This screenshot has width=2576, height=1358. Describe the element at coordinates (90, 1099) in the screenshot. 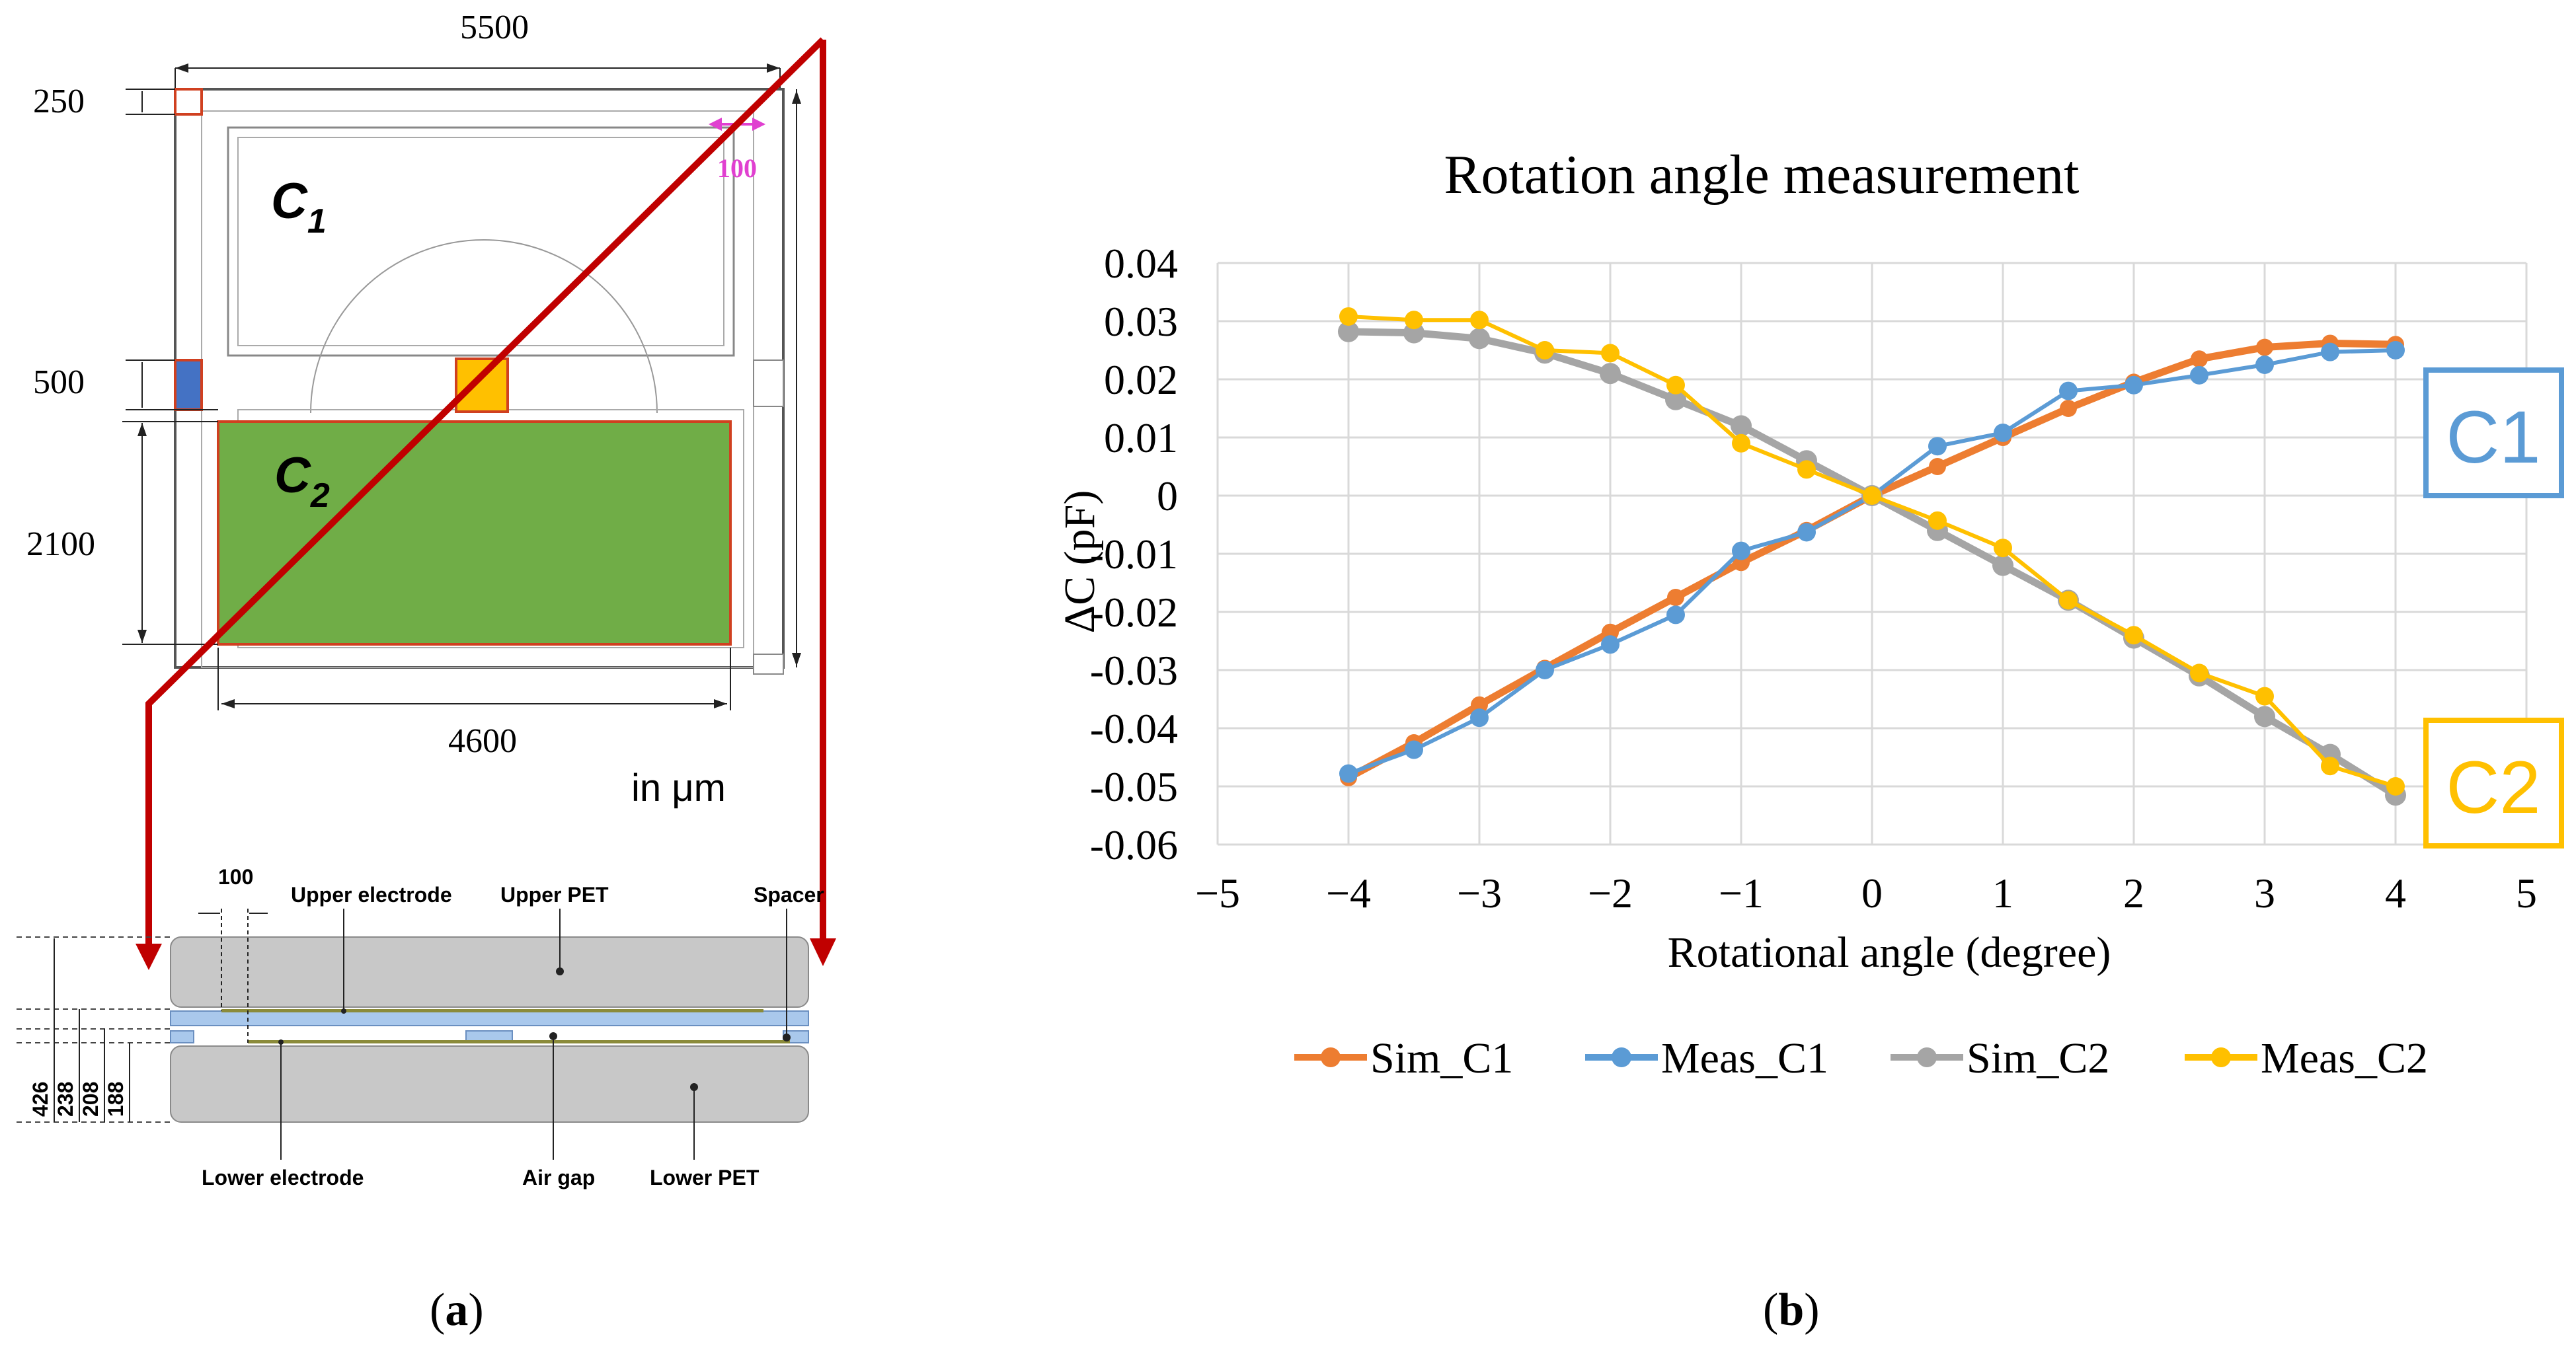

I see `dim-208: 208` at that location.